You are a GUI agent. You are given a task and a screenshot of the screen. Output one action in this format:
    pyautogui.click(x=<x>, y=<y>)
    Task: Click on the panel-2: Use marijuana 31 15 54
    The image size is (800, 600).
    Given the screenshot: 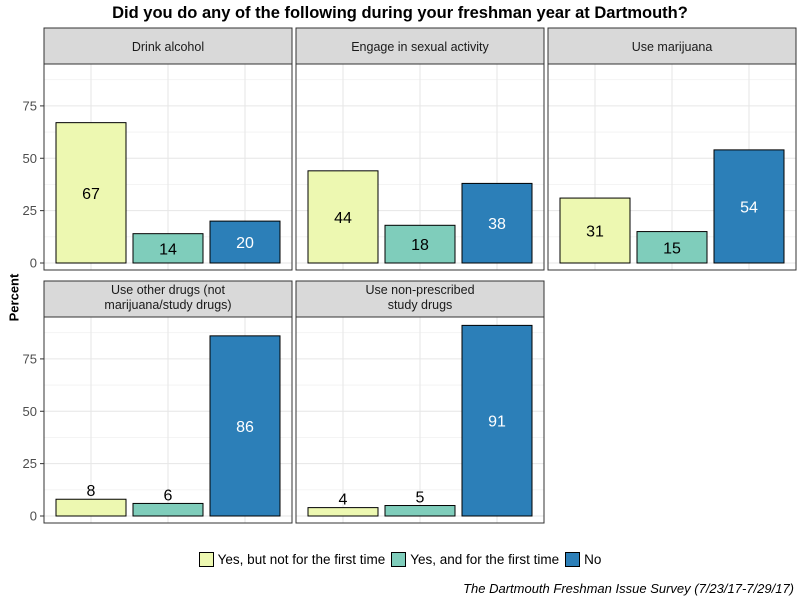 What is the action you would take?
    pyautogui.click(x=672, y=149)
    